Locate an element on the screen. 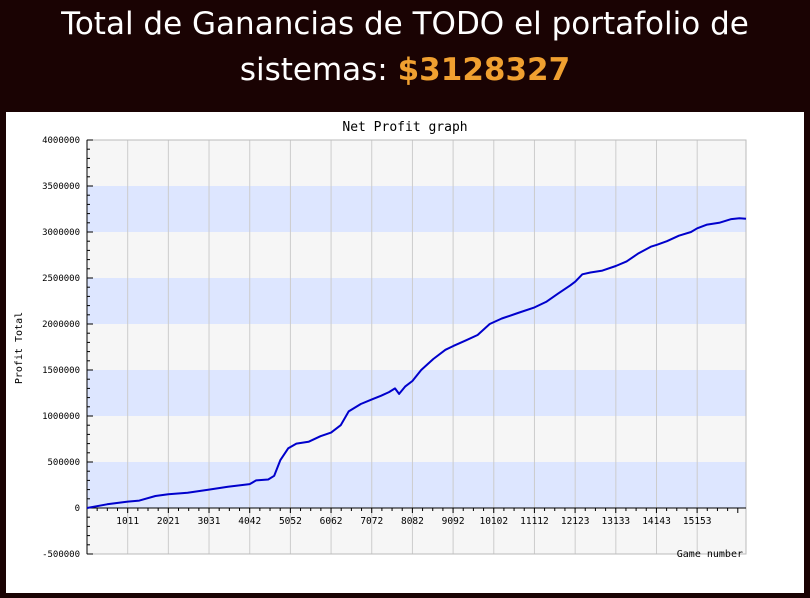 The image size is (810, 598). y-tick-label: 1500000 is located at coordinates (61, 371).